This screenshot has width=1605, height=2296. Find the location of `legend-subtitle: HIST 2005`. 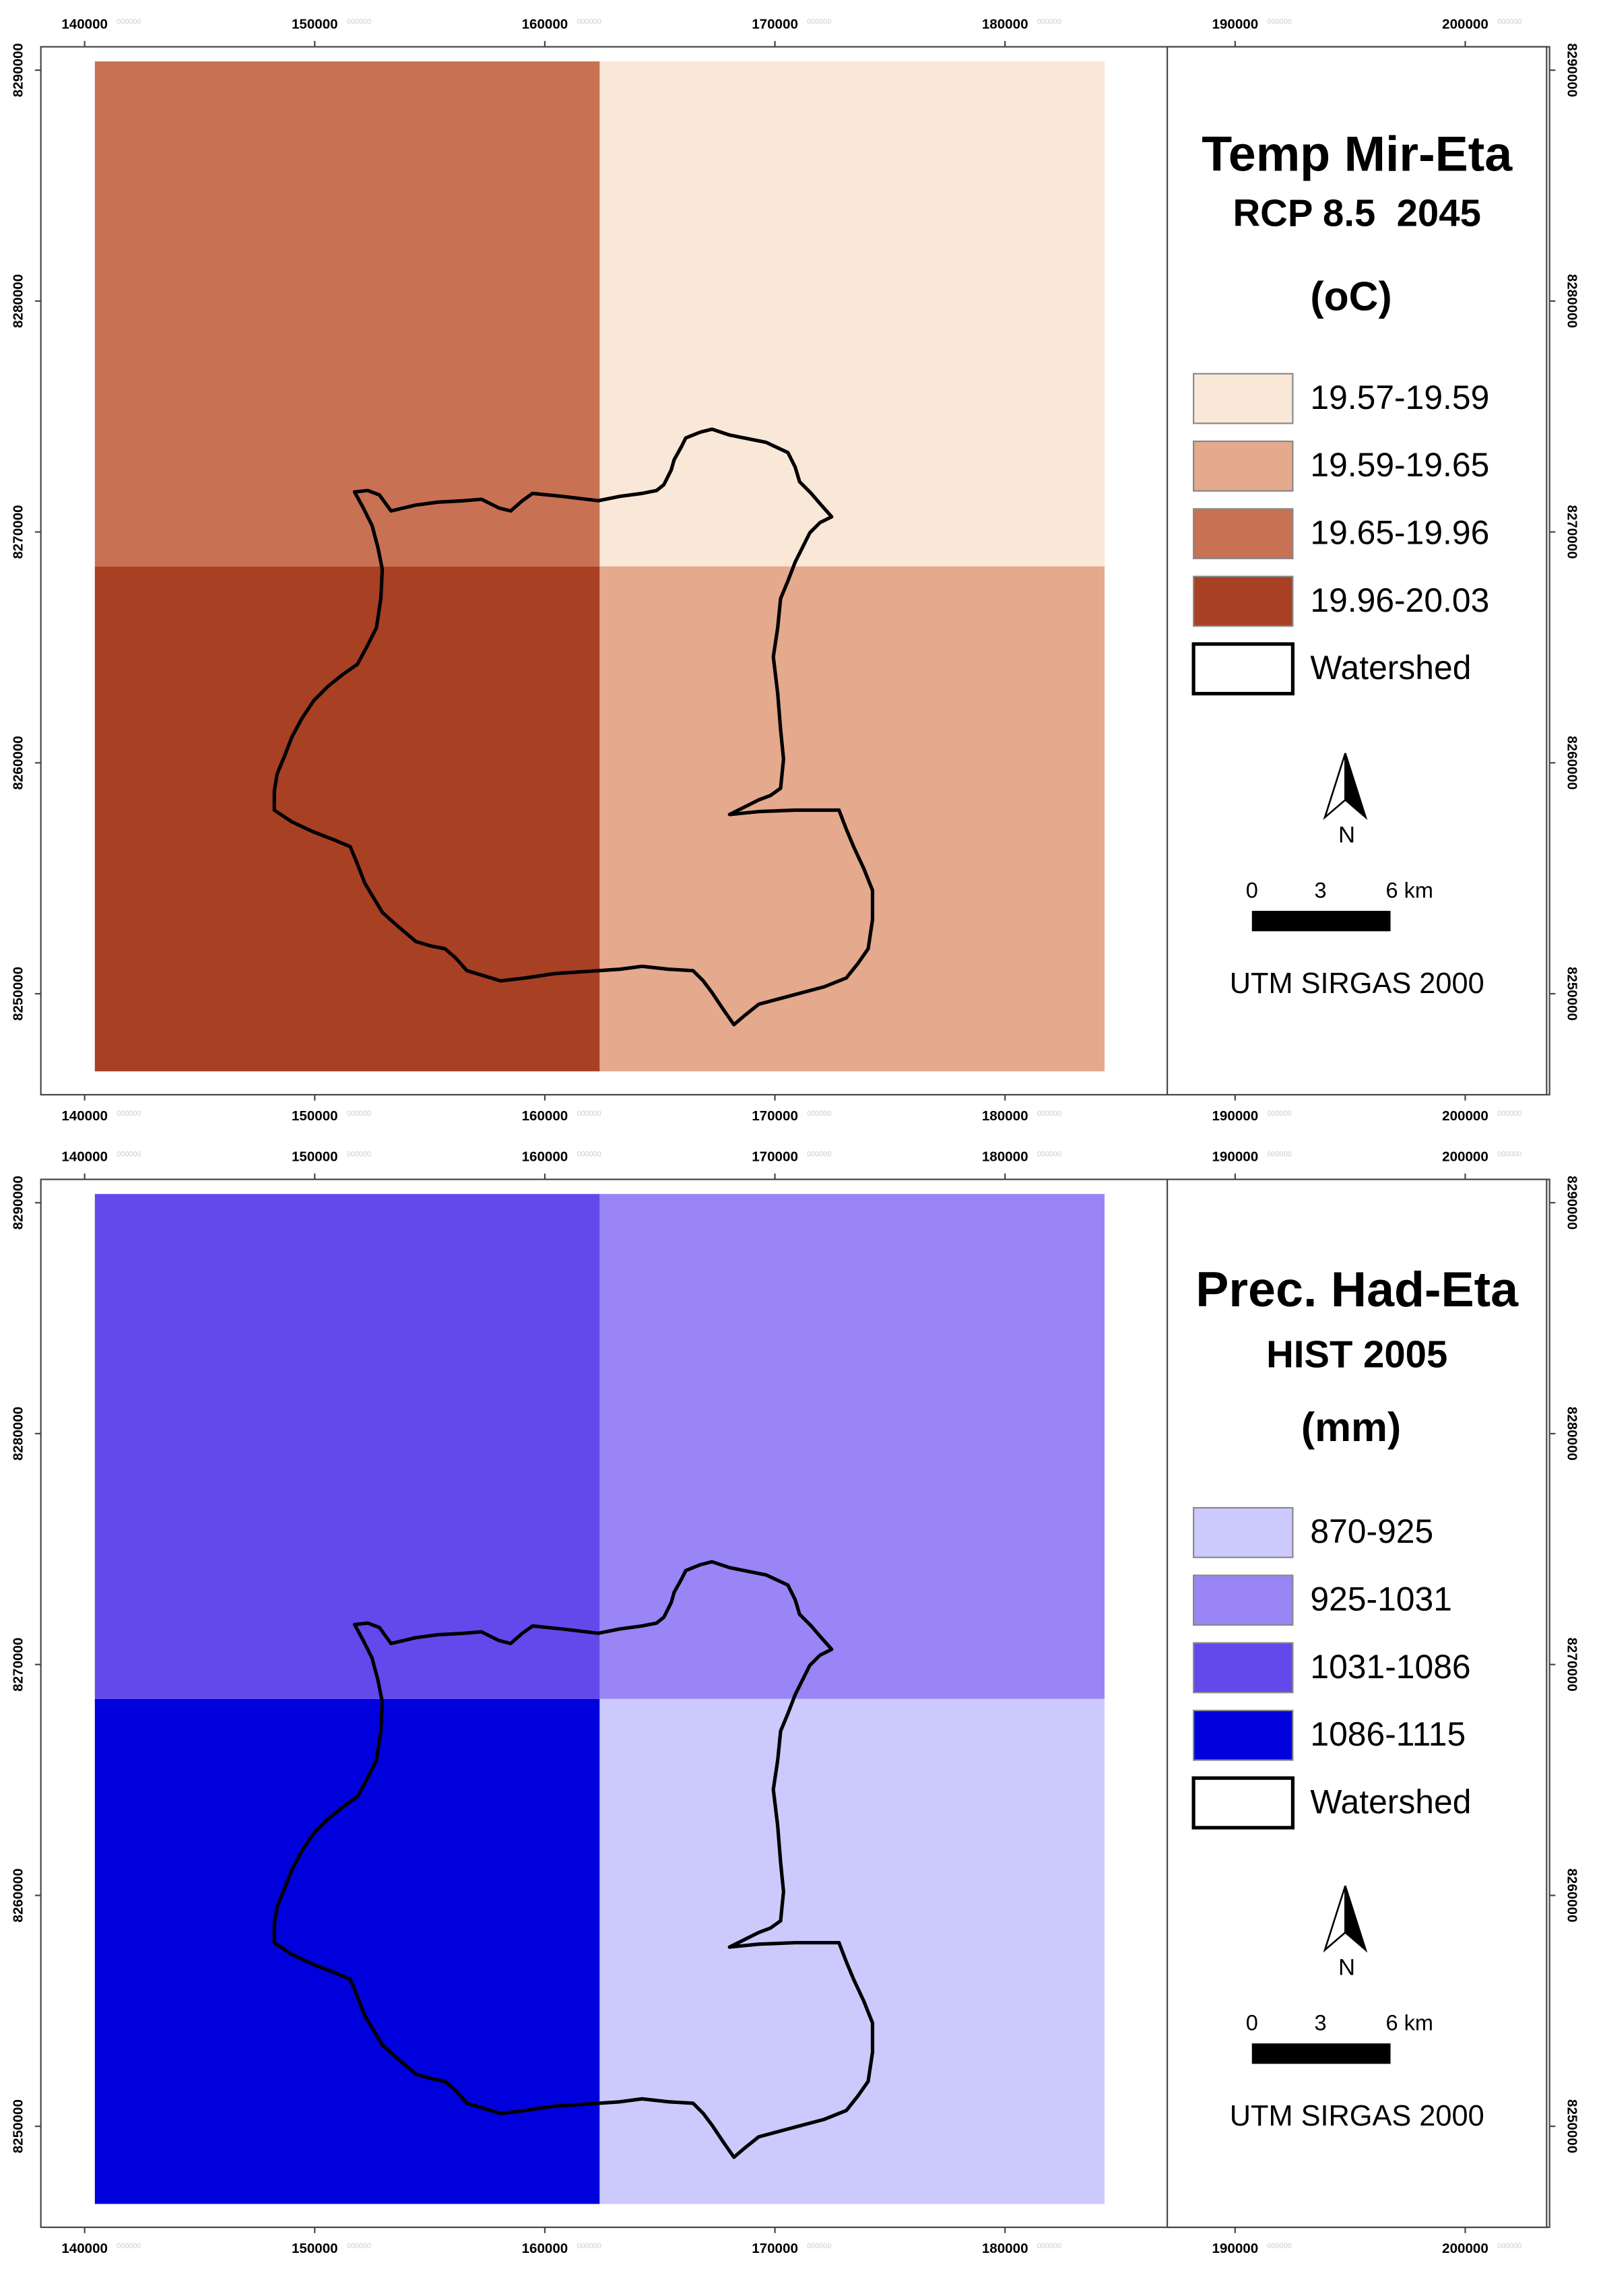

legend-subtitle: HIST 2005 is located at coordinates (1356, 1354).